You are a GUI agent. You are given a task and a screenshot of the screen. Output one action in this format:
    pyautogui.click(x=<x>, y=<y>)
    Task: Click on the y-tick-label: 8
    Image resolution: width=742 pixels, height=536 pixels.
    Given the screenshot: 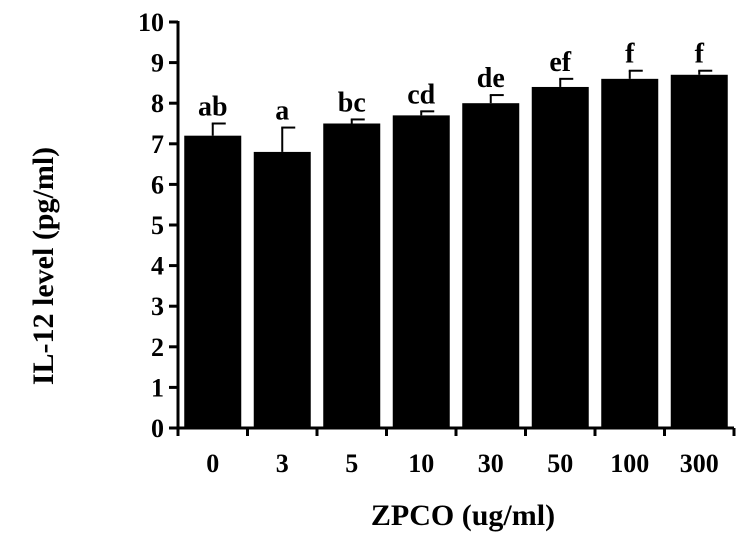 What is the action you would take?
    pyautogui.click(x=157, y=103)
    